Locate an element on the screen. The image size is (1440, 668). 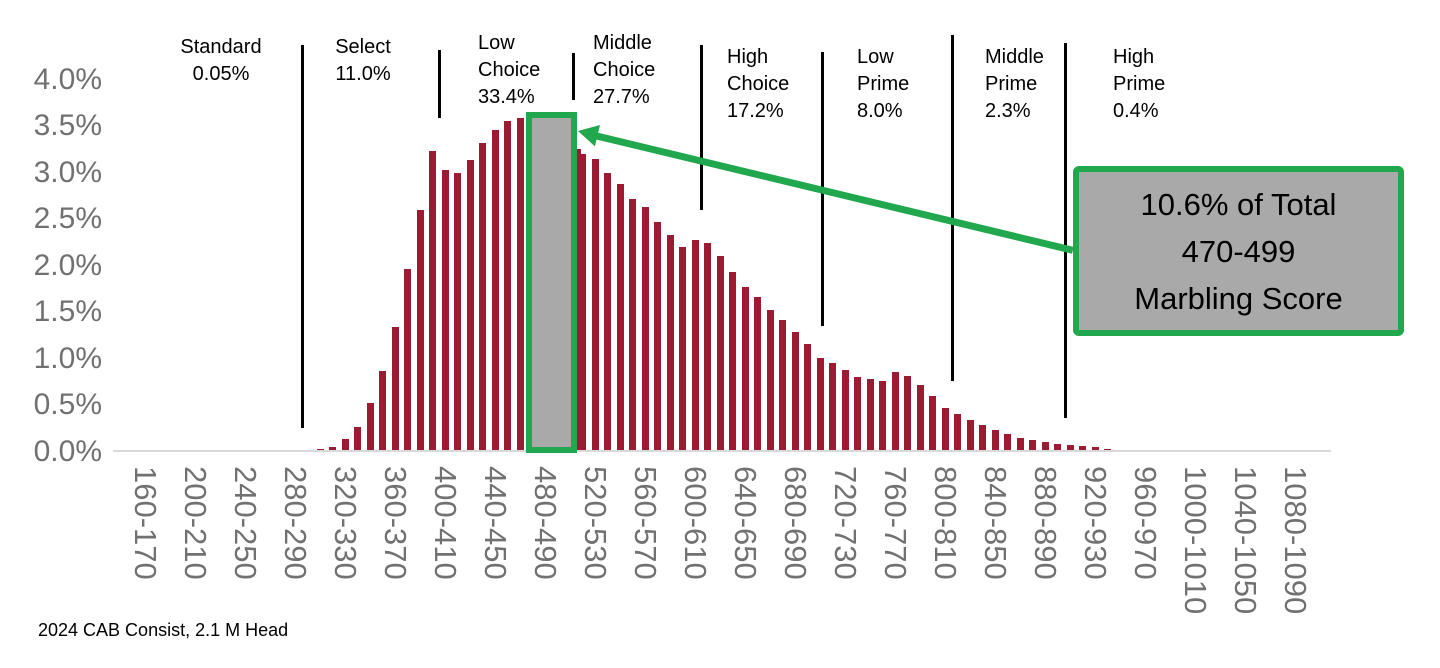
callout-box: 10.6% of Total 470-499 Marbling Score is located at coordinates (1238, 251).